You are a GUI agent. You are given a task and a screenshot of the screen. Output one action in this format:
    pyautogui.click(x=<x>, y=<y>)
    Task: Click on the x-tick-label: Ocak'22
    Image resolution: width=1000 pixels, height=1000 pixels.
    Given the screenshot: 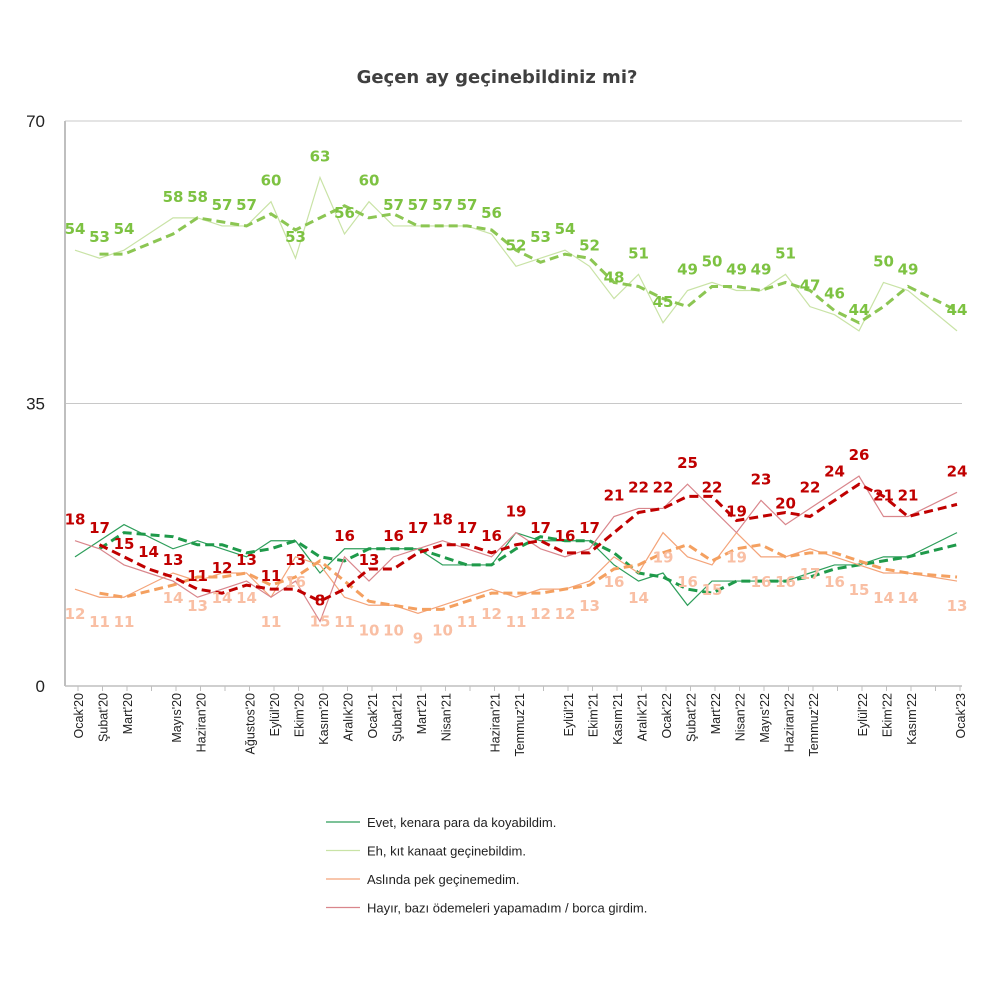 What is the action you would take?
    pyautogui.click(x=667, y=716)
    